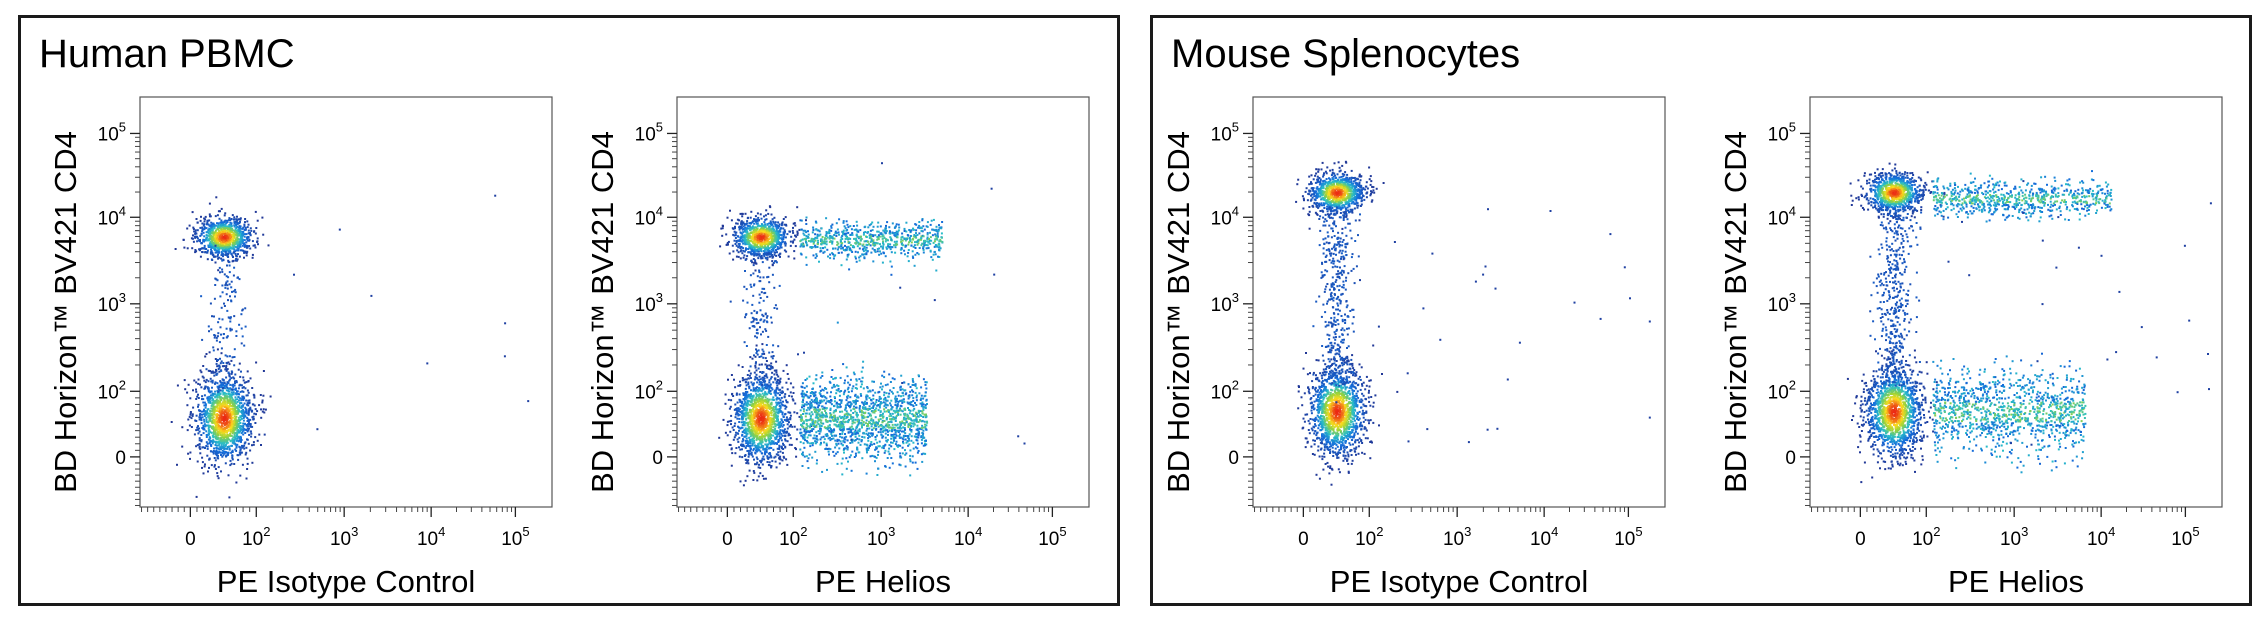 Image resolution: width=2266 pixels, height=624 pixels. What do you see at coordinates (112, 303) in the screenshot?
I see `y-tick-label: 103` at bounding box center [112, 303].